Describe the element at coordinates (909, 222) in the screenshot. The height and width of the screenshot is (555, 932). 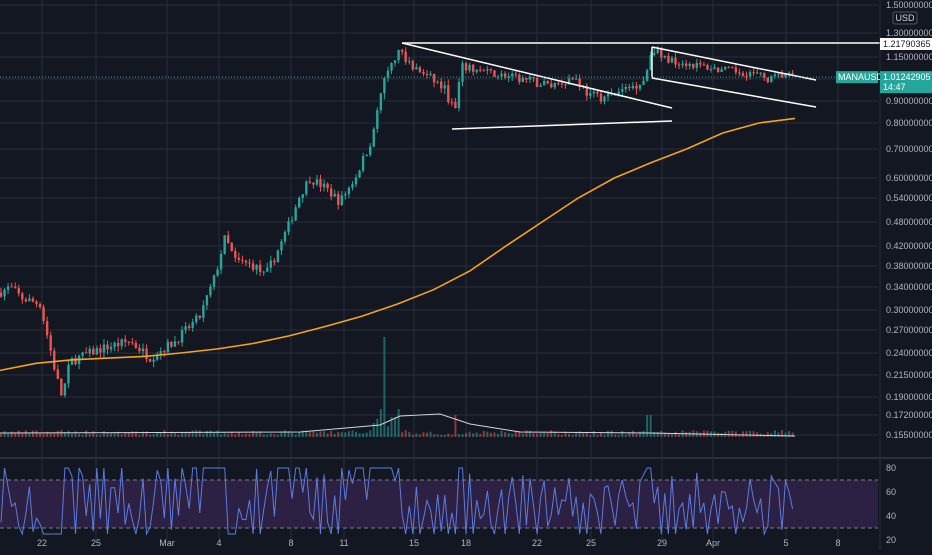
I see `price-tick-label: 0.48000000` at that location.